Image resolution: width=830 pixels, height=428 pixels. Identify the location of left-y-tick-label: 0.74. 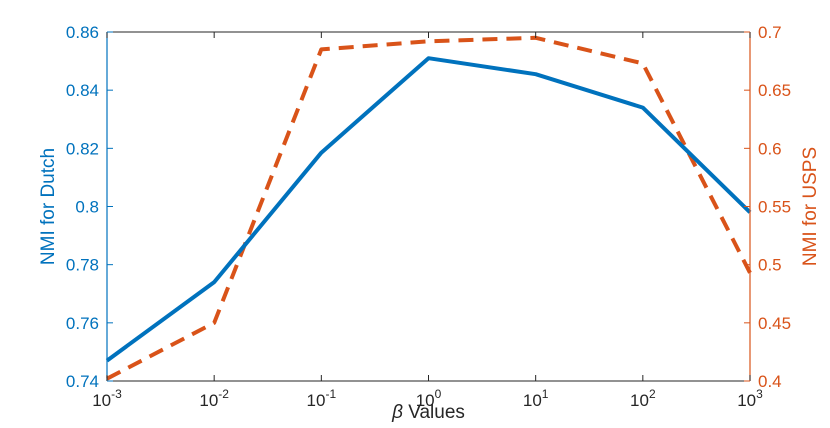
(82, 381).